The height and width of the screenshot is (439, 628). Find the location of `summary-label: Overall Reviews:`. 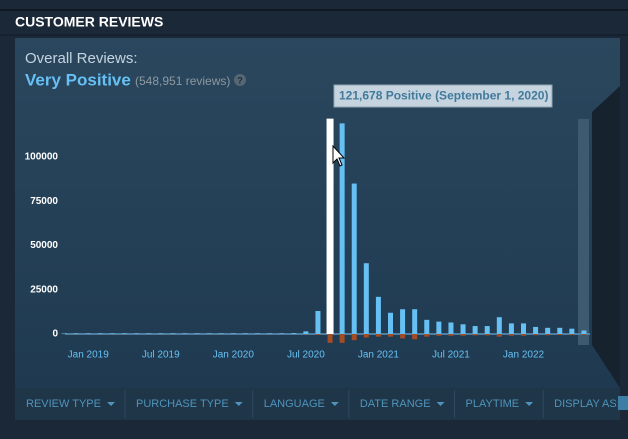

summary-label: Overall Reviews: is located at coordinates (81, 58).